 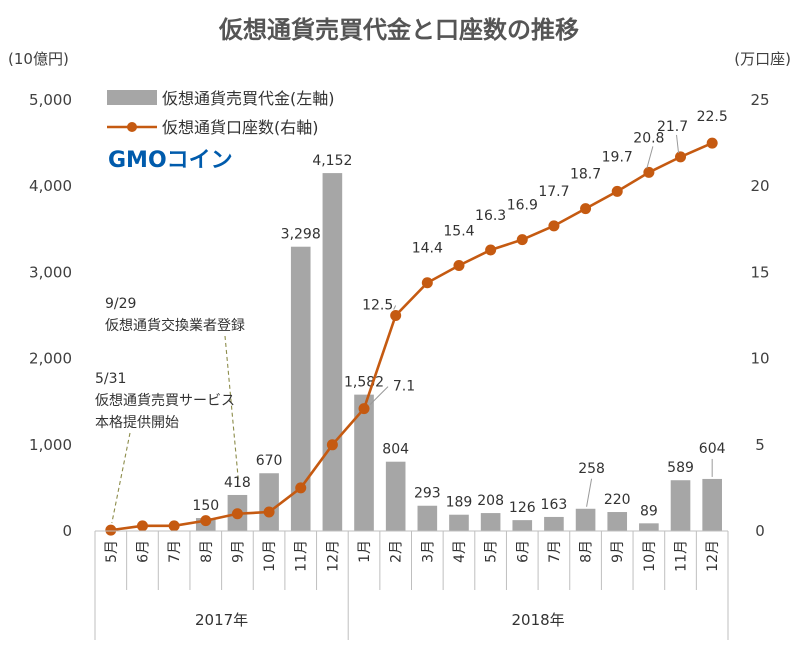 What do you see at coordinates (50, 100) in the screenshot?
I see `left-tick-label: 5,000` at bounding box center [50, 100].